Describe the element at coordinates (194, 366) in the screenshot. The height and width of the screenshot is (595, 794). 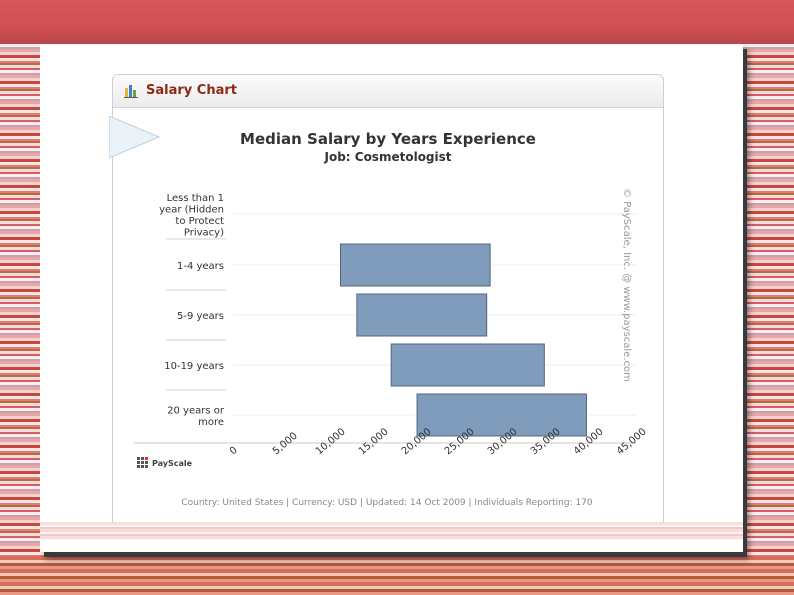
I see `category-label: 10-19 years` at that location.